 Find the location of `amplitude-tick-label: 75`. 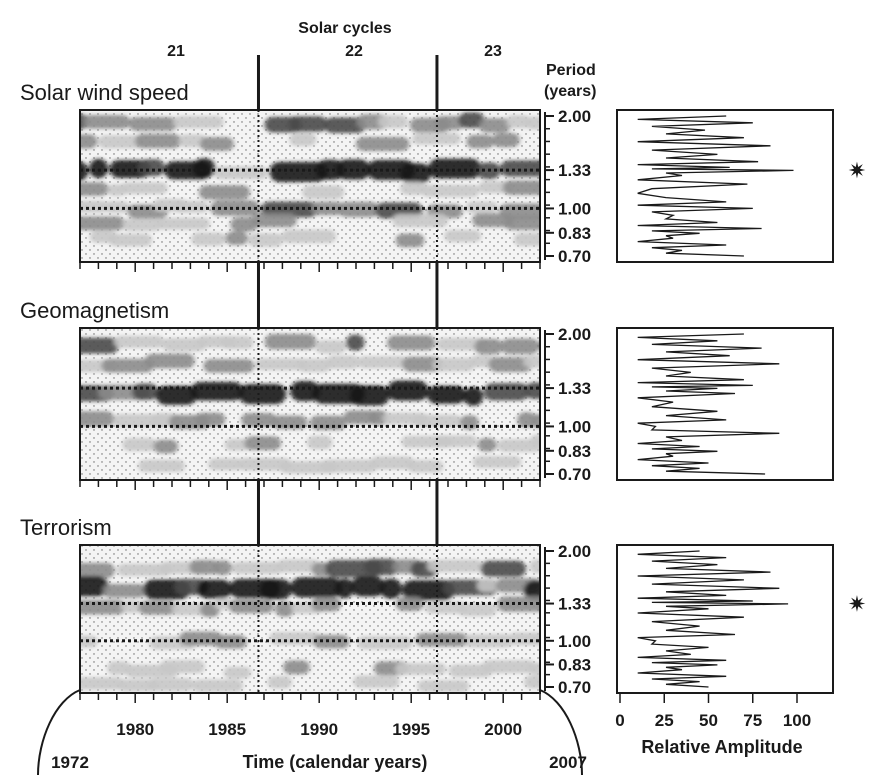

amplitude-tick-label: 75 is located at coordinates (752, 720).